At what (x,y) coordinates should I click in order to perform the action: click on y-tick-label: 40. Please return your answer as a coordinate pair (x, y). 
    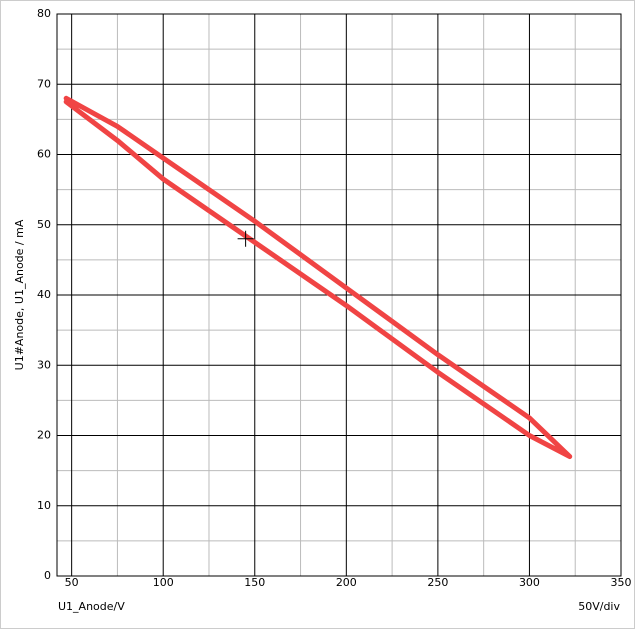
    Looking at the image, I should click on (44, 294).